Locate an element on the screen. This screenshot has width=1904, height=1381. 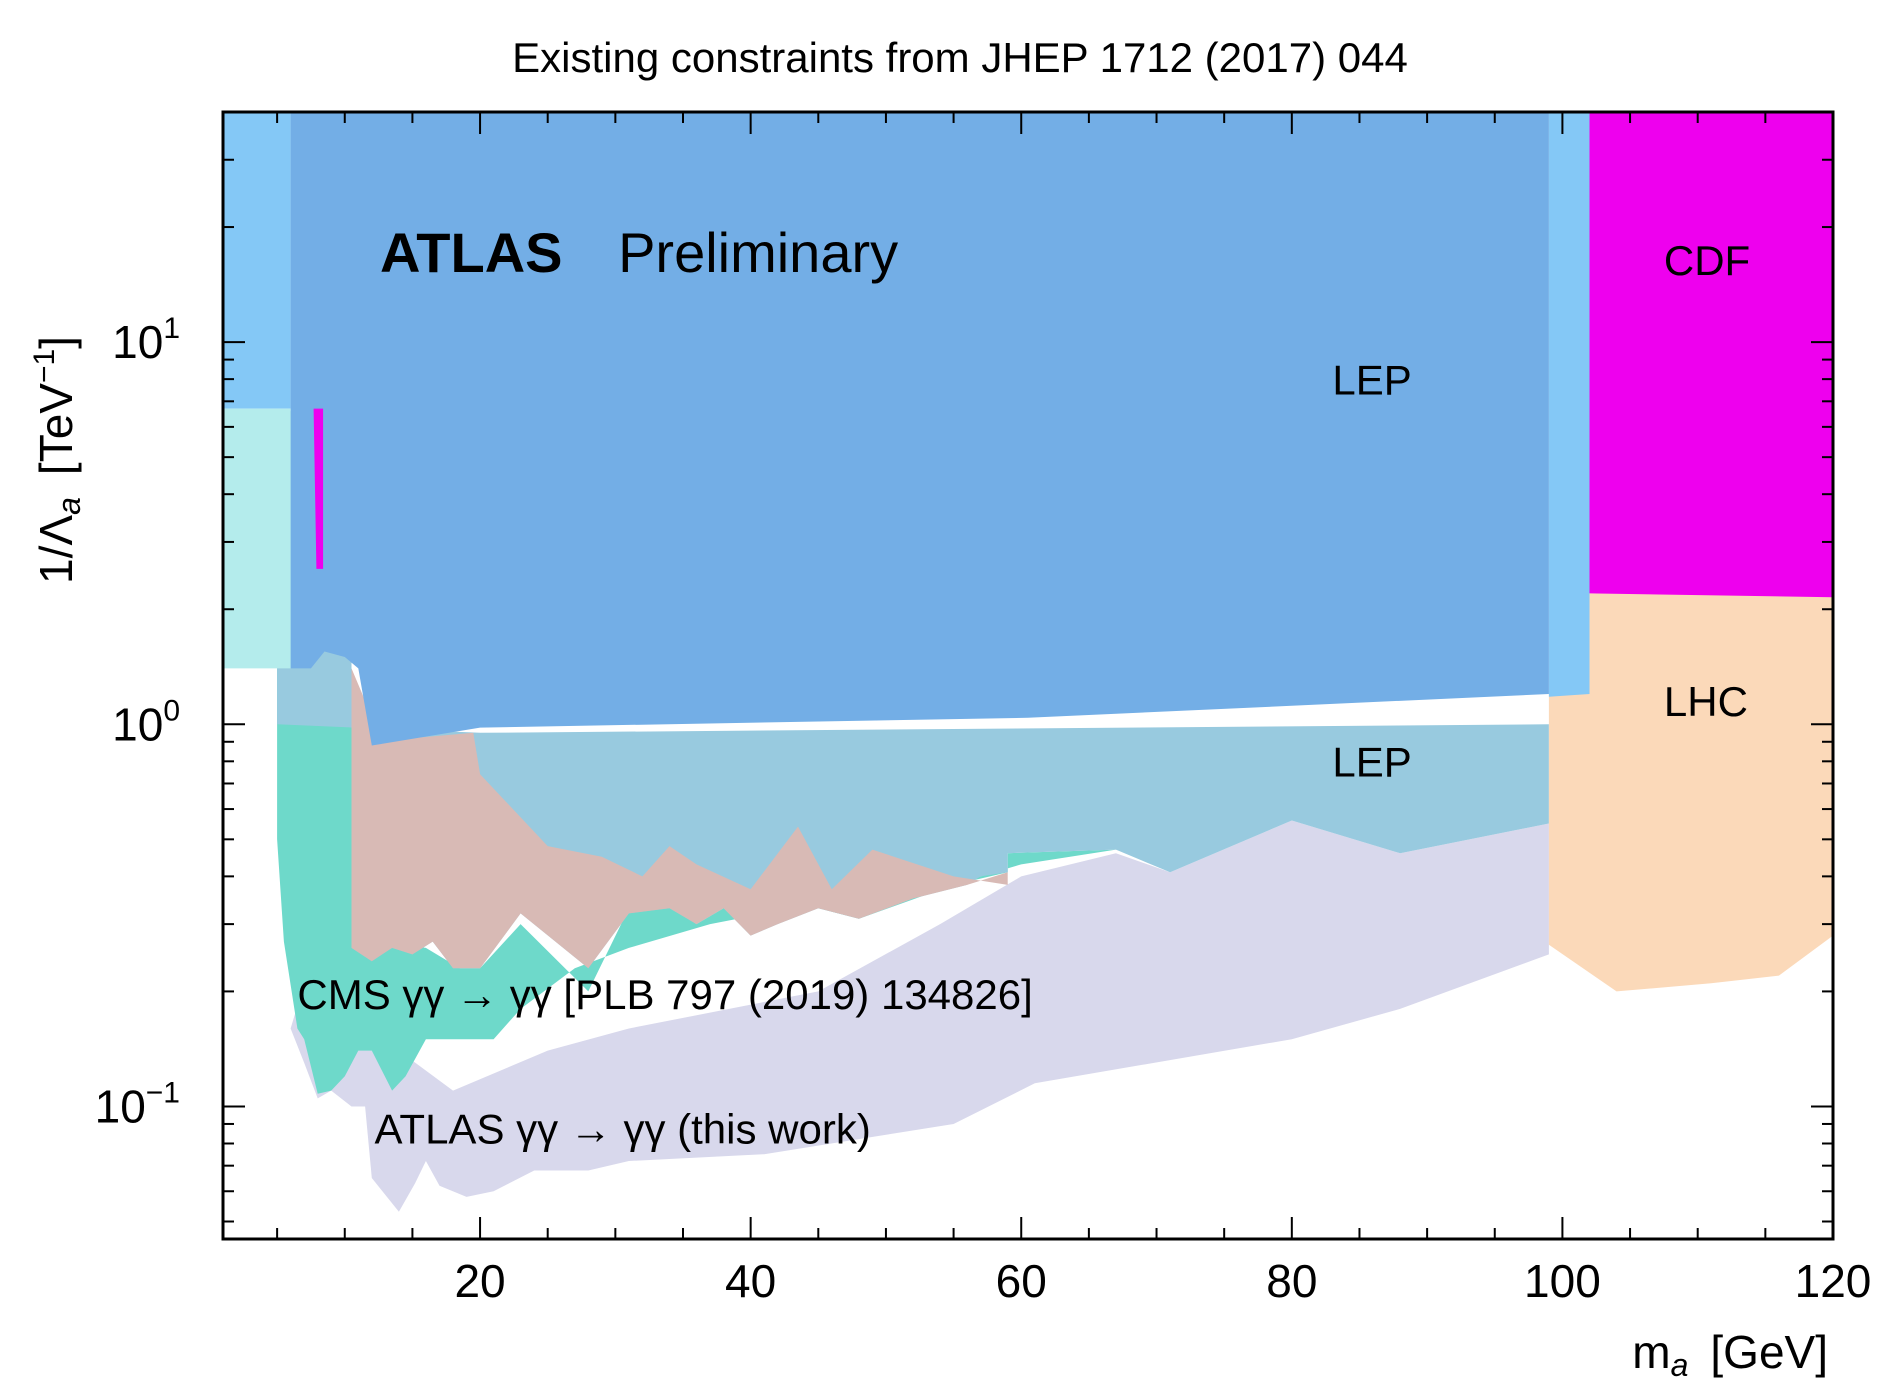
x-tick-label: 100 is located at coordinates (1562, 1281).